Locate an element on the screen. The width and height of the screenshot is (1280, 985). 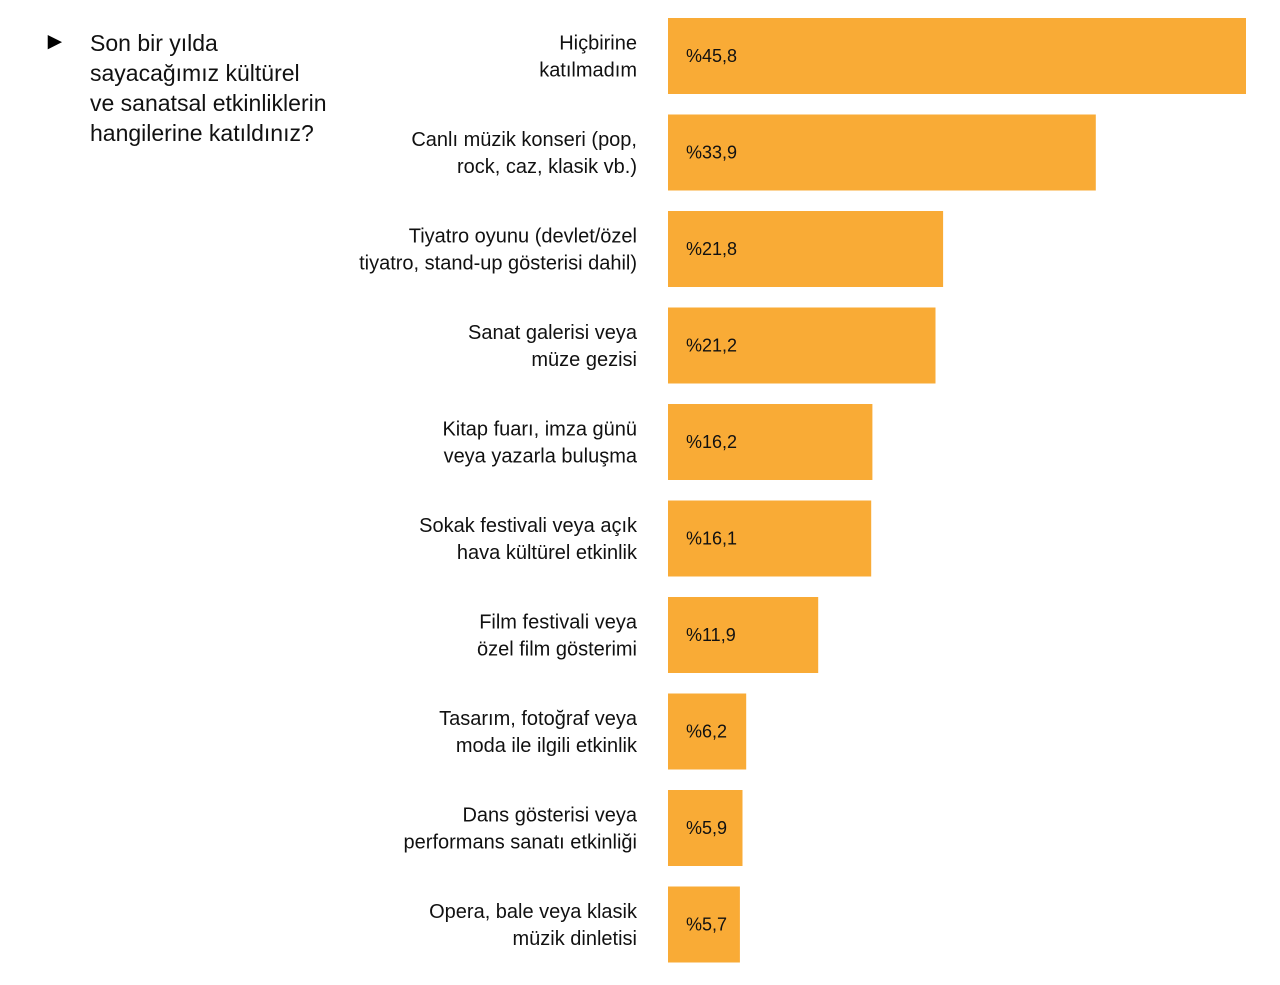
value-label-9: %5,9 is located at coordinates (706, 828).